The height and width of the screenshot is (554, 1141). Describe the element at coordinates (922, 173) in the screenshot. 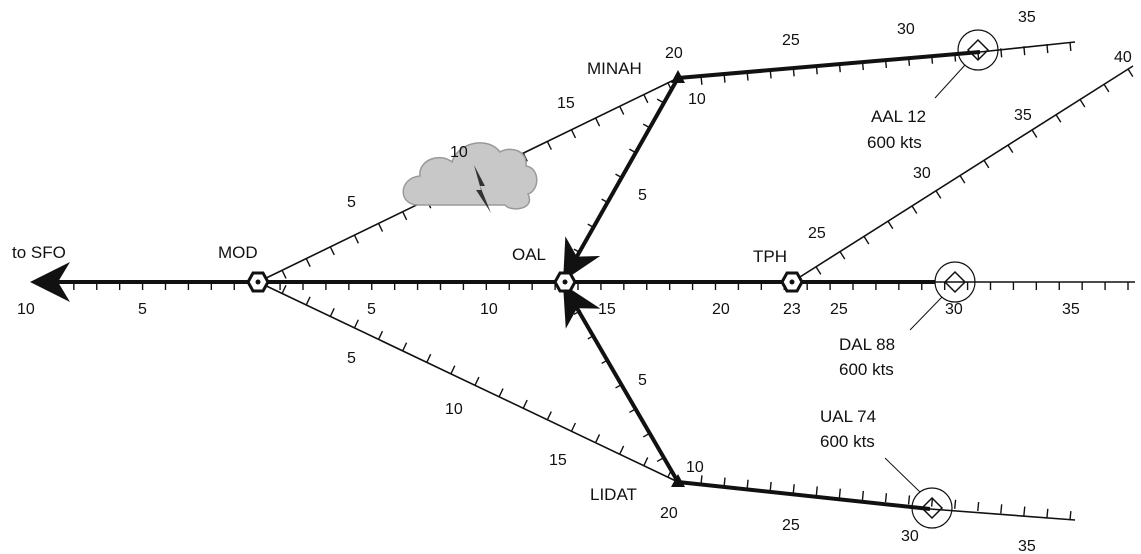

I see `mile-label: 30` at that location.